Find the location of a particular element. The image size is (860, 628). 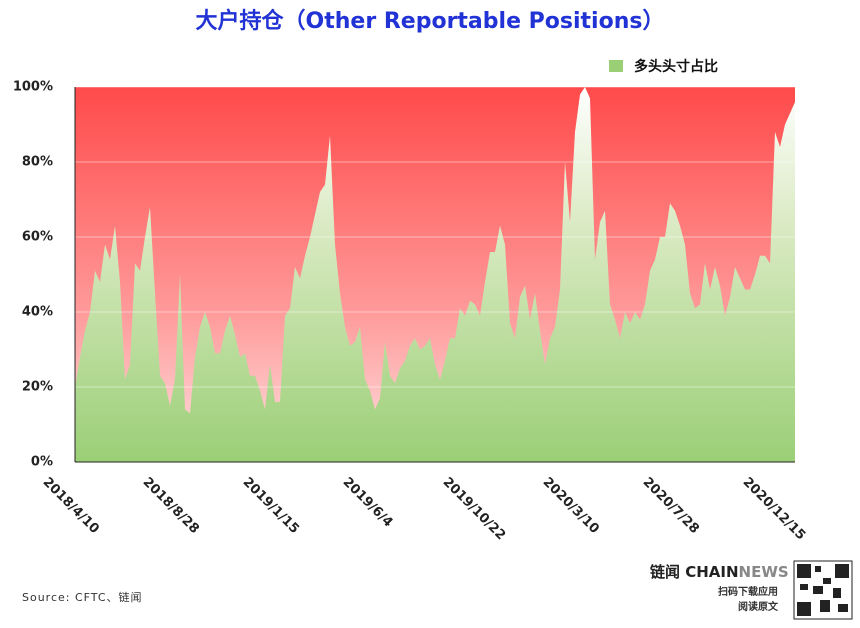

y-tick-label: 80% is located at coordinates (37, 162).